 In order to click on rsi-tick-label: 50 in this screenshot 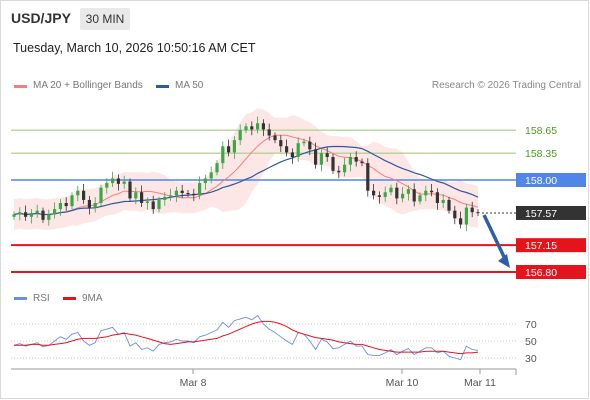, I will do `click(531, 342)`.